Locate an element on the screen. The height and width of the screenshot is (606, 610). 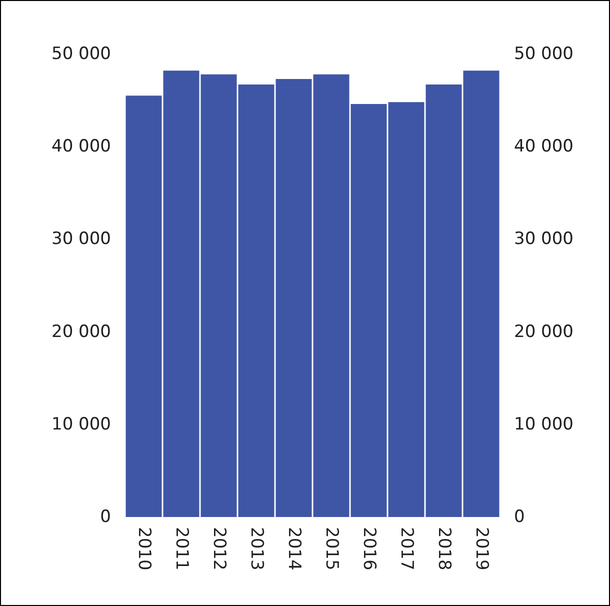
y2-tick-label: 30 000 is located at coordinates (544, 239).